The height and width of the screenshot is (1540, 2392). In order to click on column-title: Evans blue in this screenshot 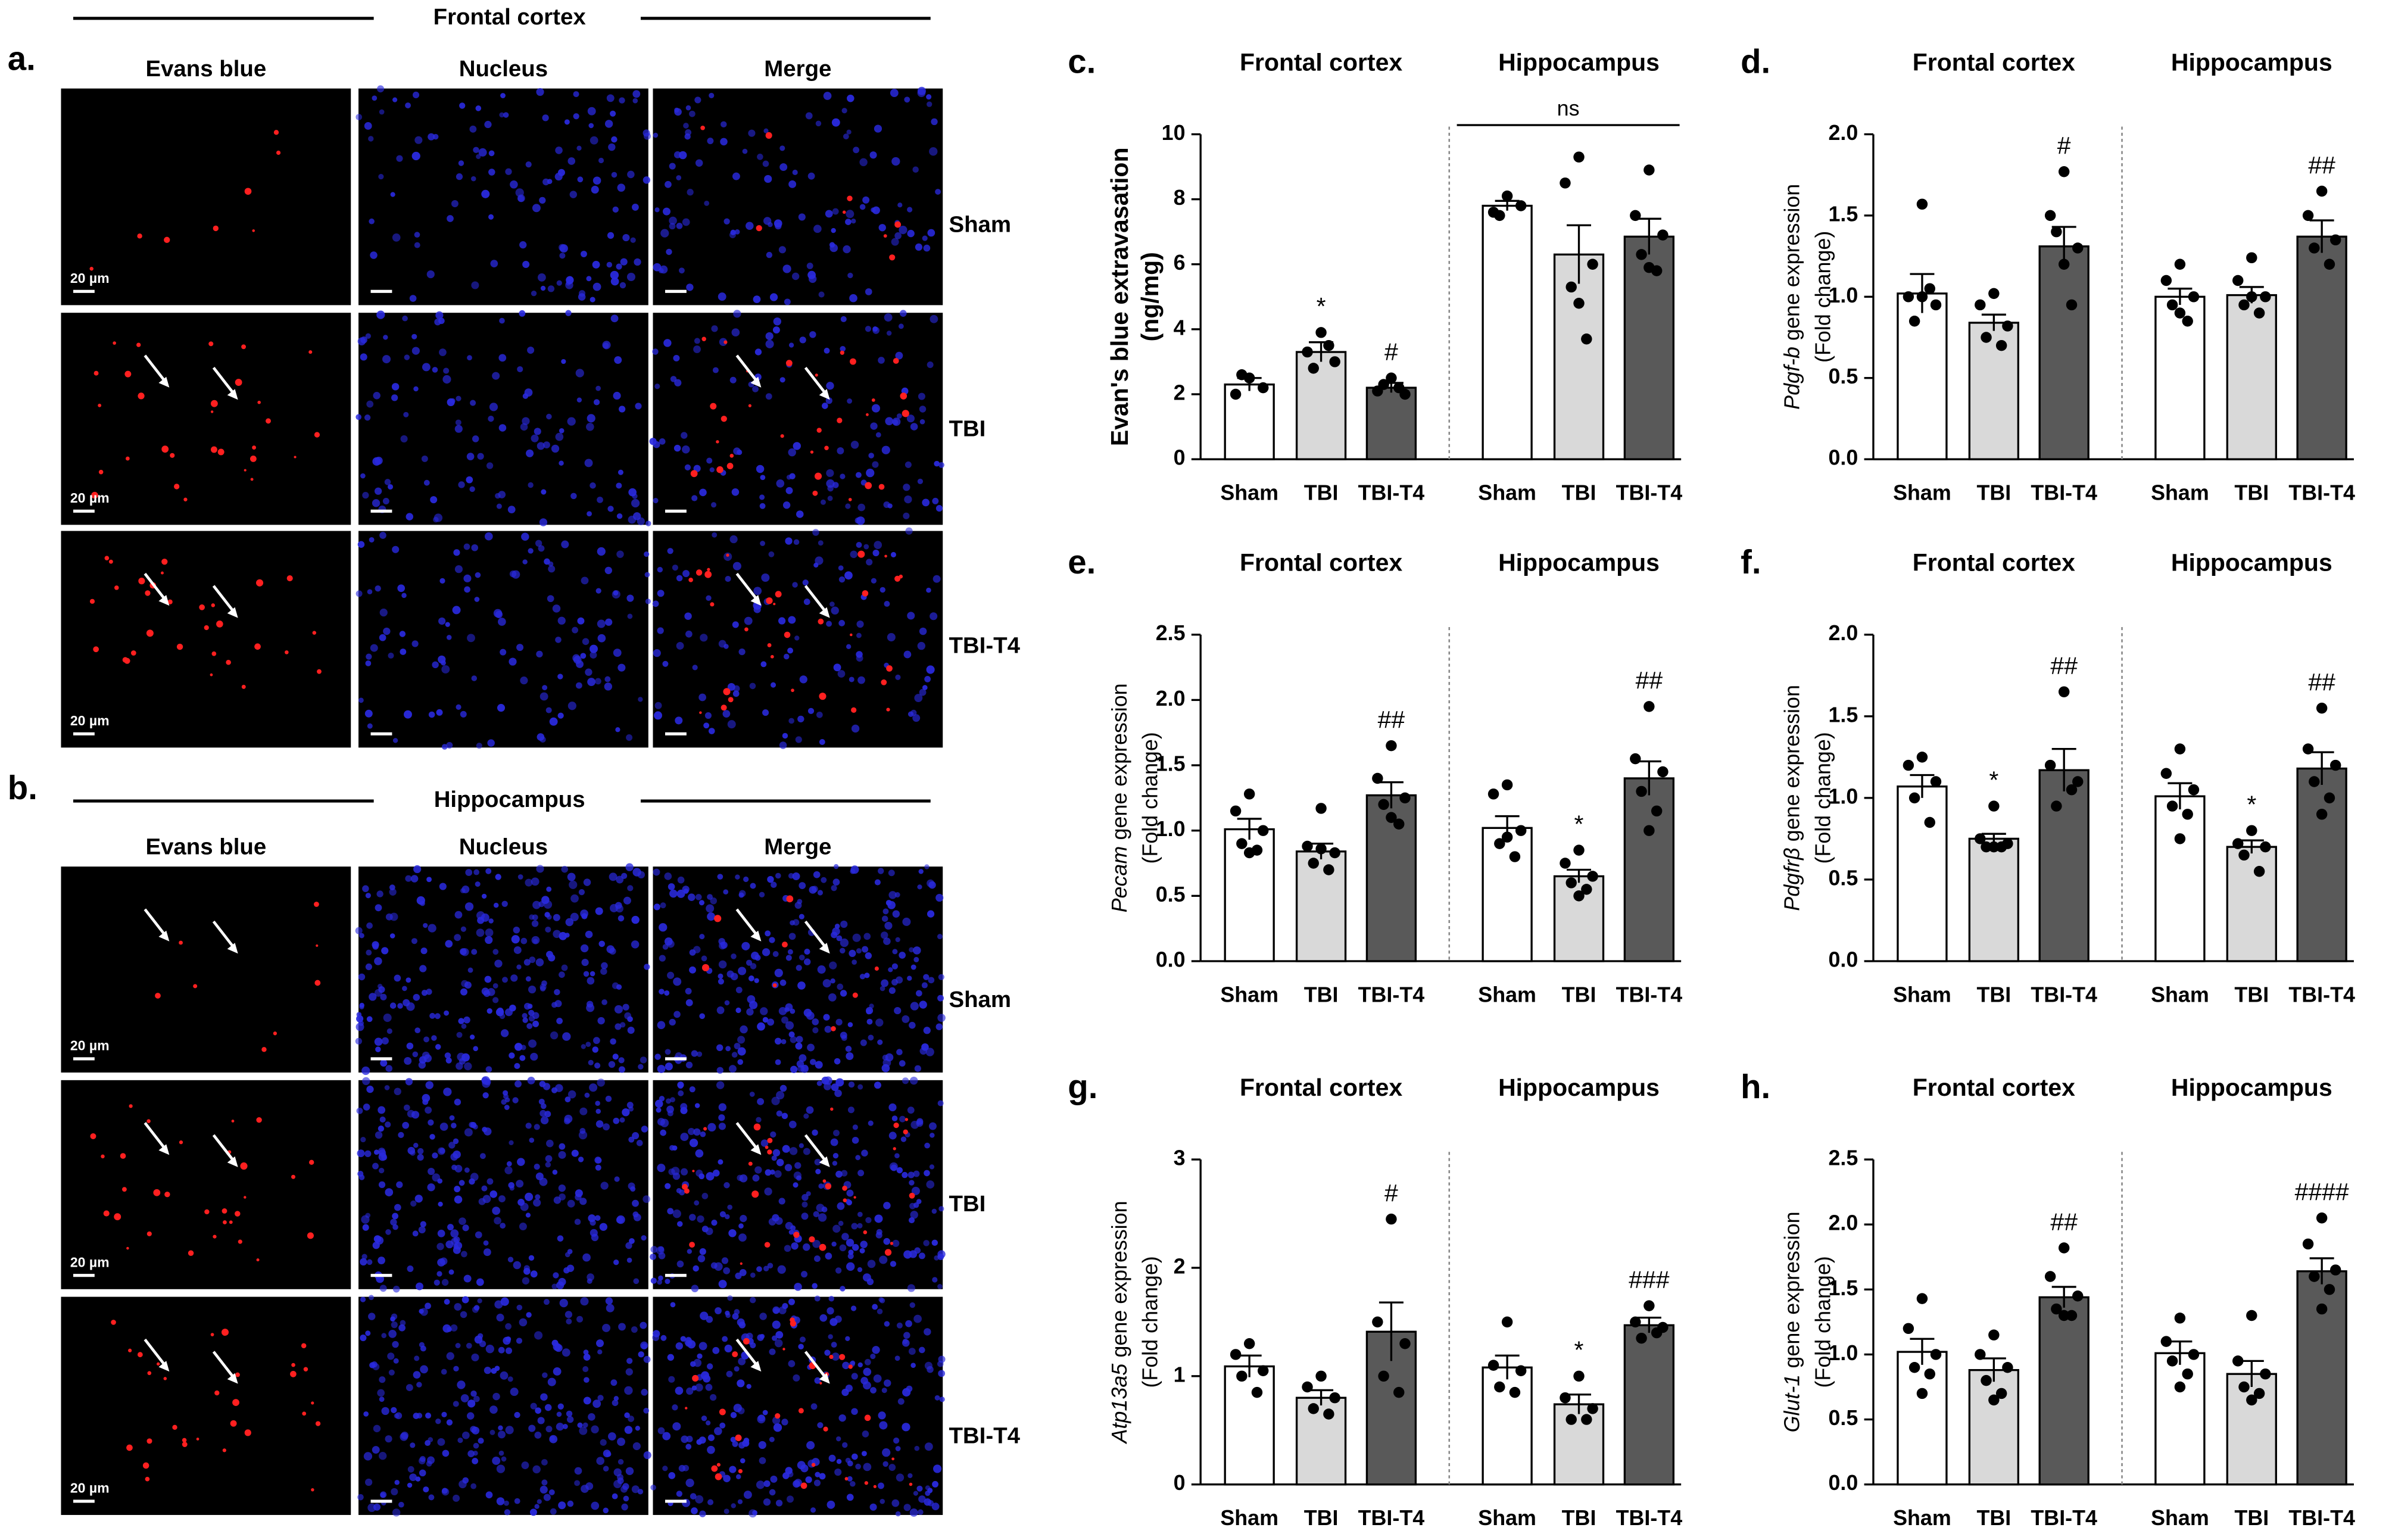, I will do `click(205, 69)`.